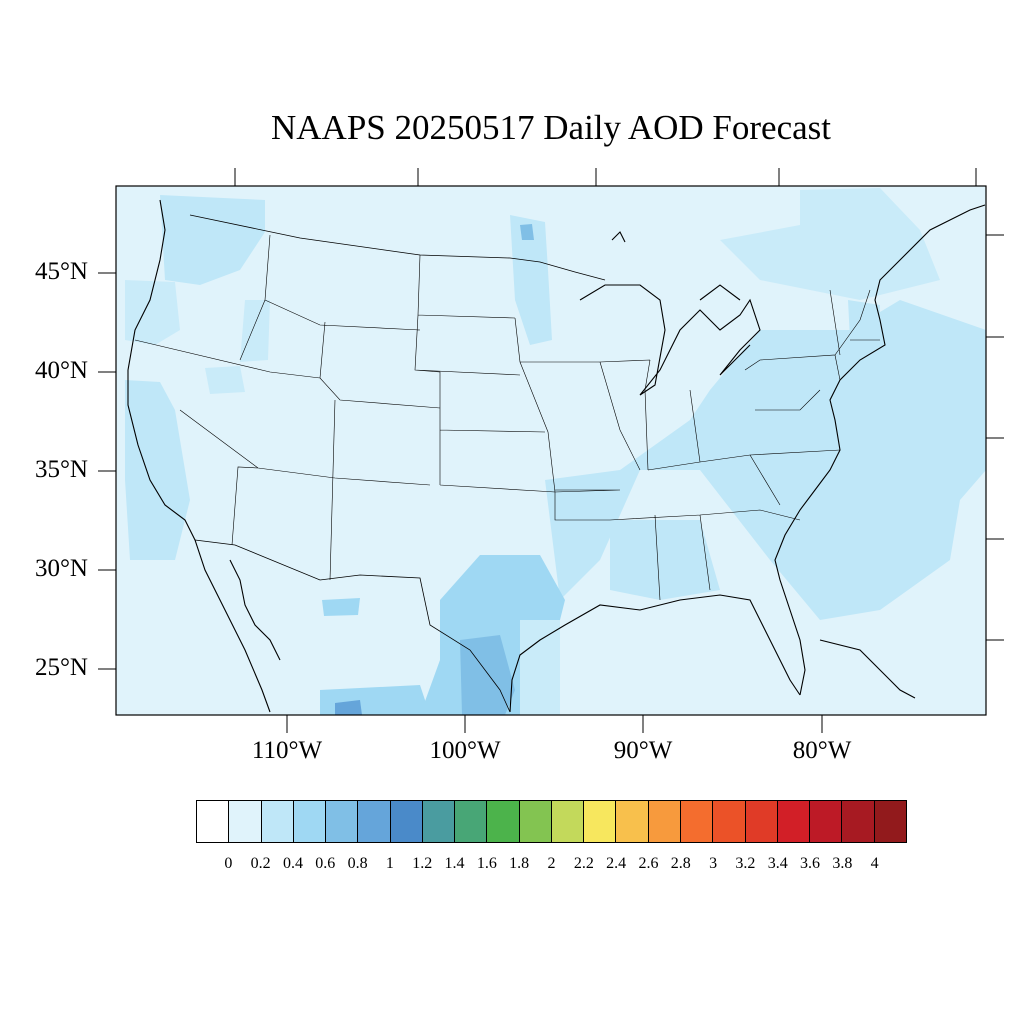 This screenshot has width=1024, height=1024. What do you see at coordinates (389, 863) in the screenshot?
I see `colorbar-tick-label: 1` at bounding box center [389, 863].